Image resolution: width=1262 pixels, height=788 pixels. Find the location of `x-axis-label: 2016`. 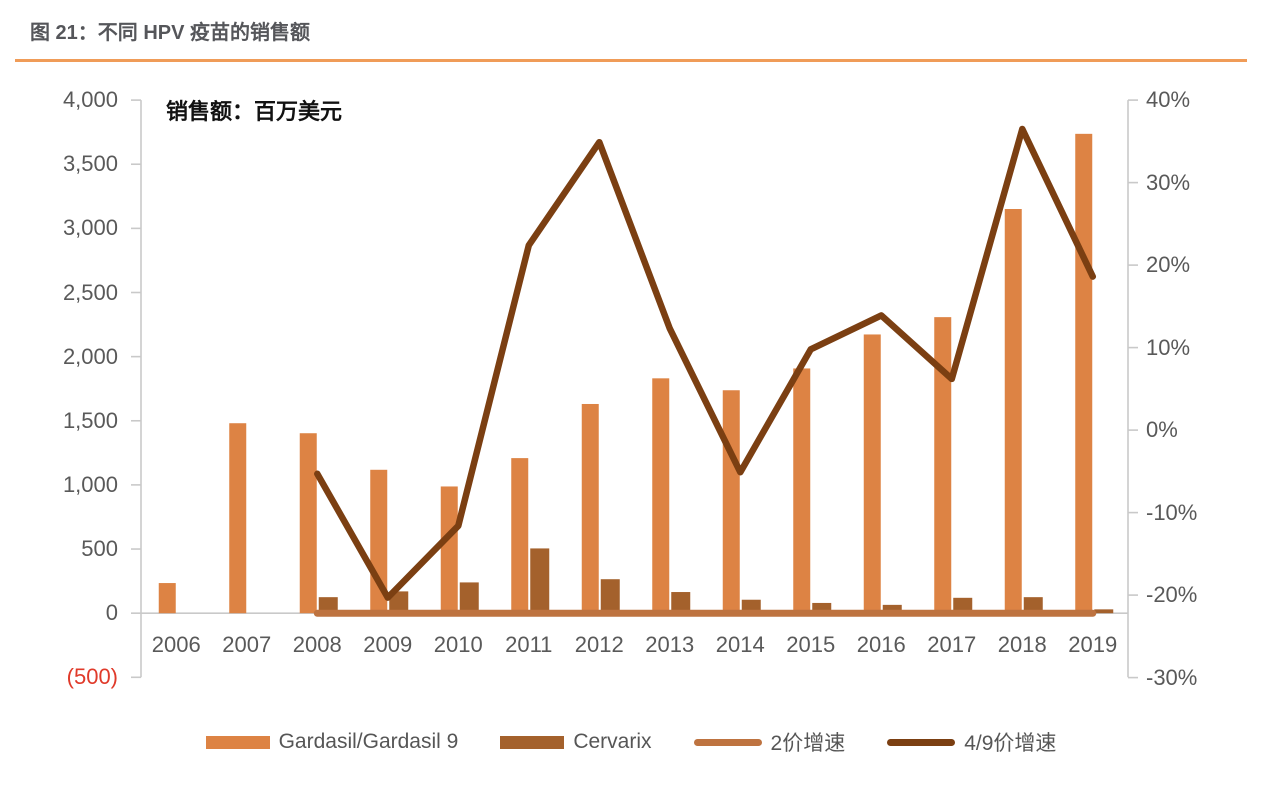

x-axis-label: 2016 is located at coordinates (881, 644).